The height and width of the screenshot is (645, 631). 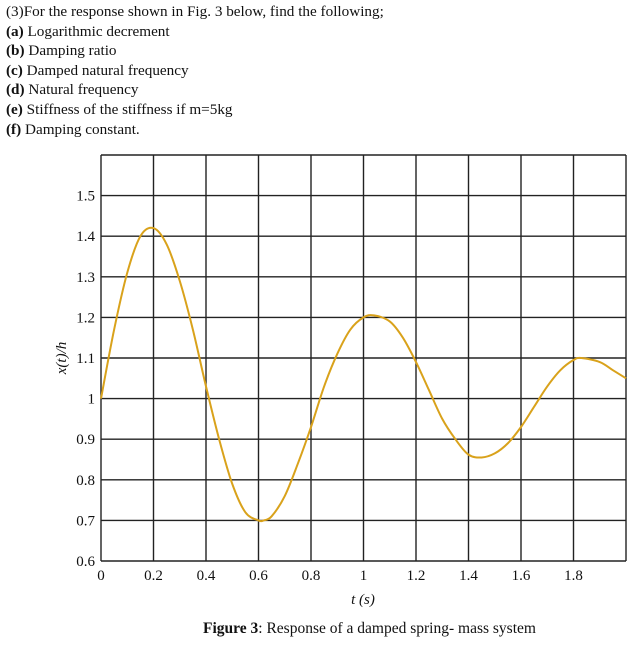 I want to click on y-tick-label: 1.3, so click(x=85, y=278).